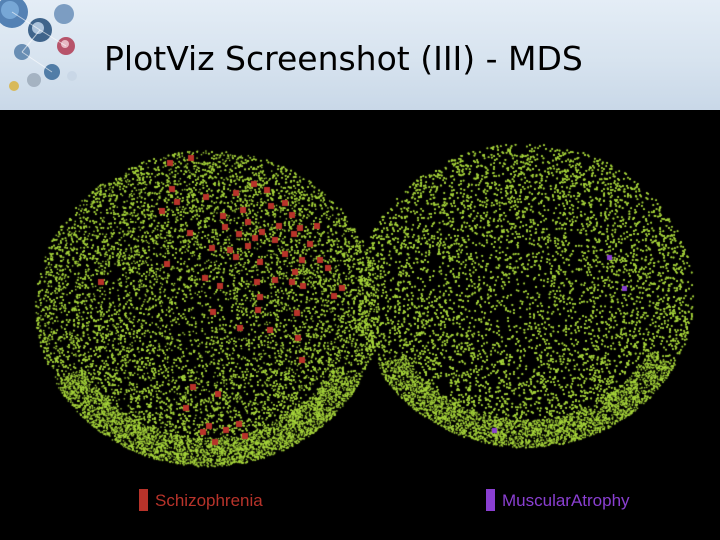 This screenshot has width=720, height=540. Describe the element at coordinates (343, 58) in the screenshot. I see `slide-title: PlotViz Screenshot (III) - MDS` at that location.